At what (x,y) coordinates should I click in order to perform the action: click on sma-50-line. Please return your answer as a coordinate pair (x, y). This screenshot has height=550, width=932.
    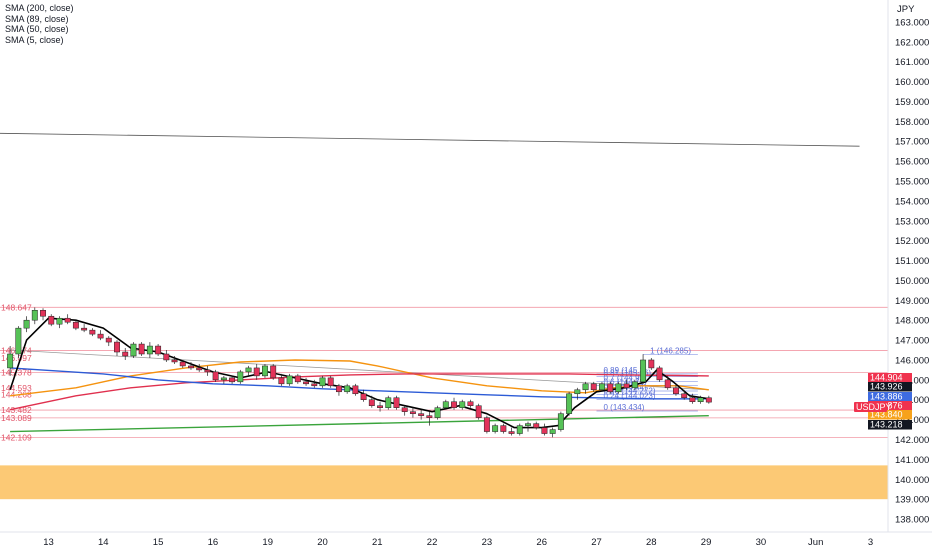
    Looking at the image, I should click on (359, 383).